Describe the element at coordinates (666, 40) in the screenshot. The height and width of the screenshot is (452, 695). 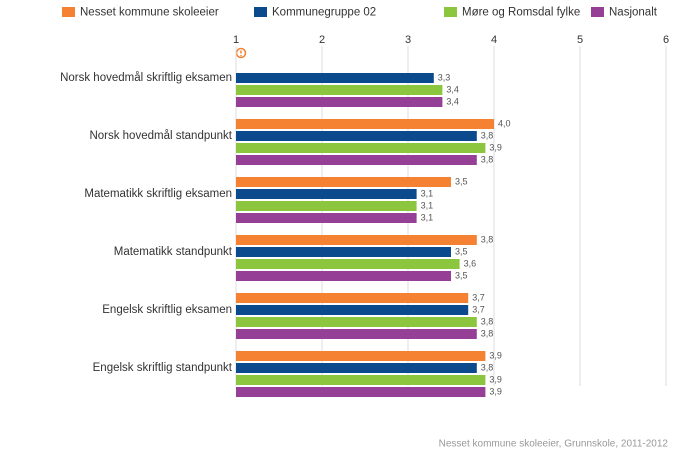
I see `x-tick-label: 6` at that location.